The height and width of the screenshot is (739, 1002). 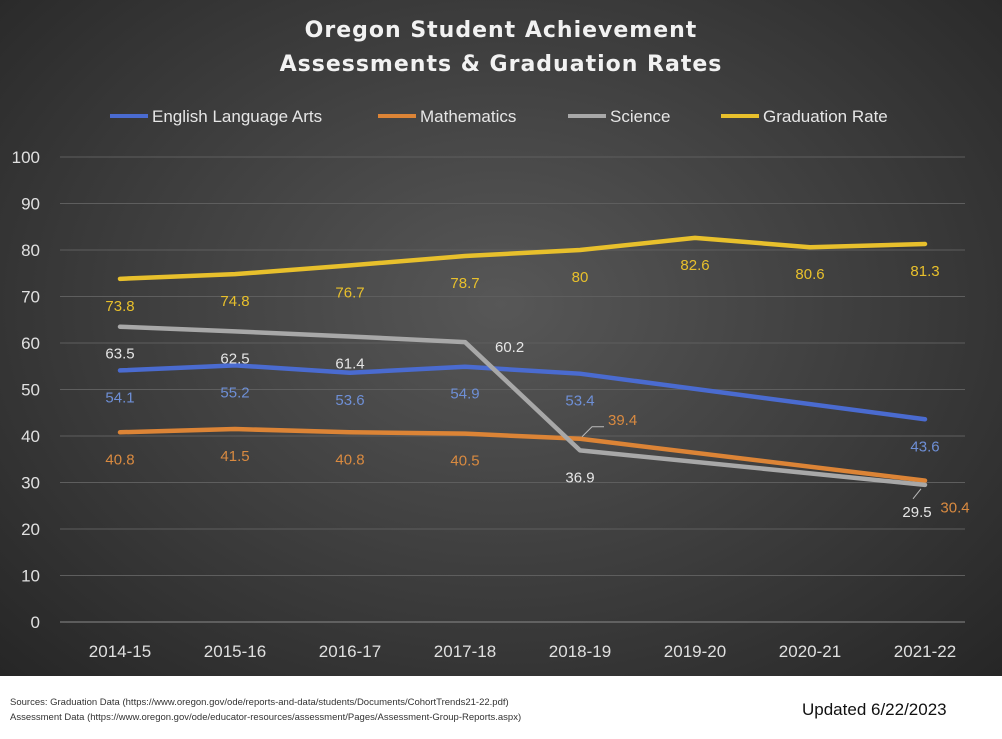 I want to click on data-label: 61.4, so click(x=349, y=363).